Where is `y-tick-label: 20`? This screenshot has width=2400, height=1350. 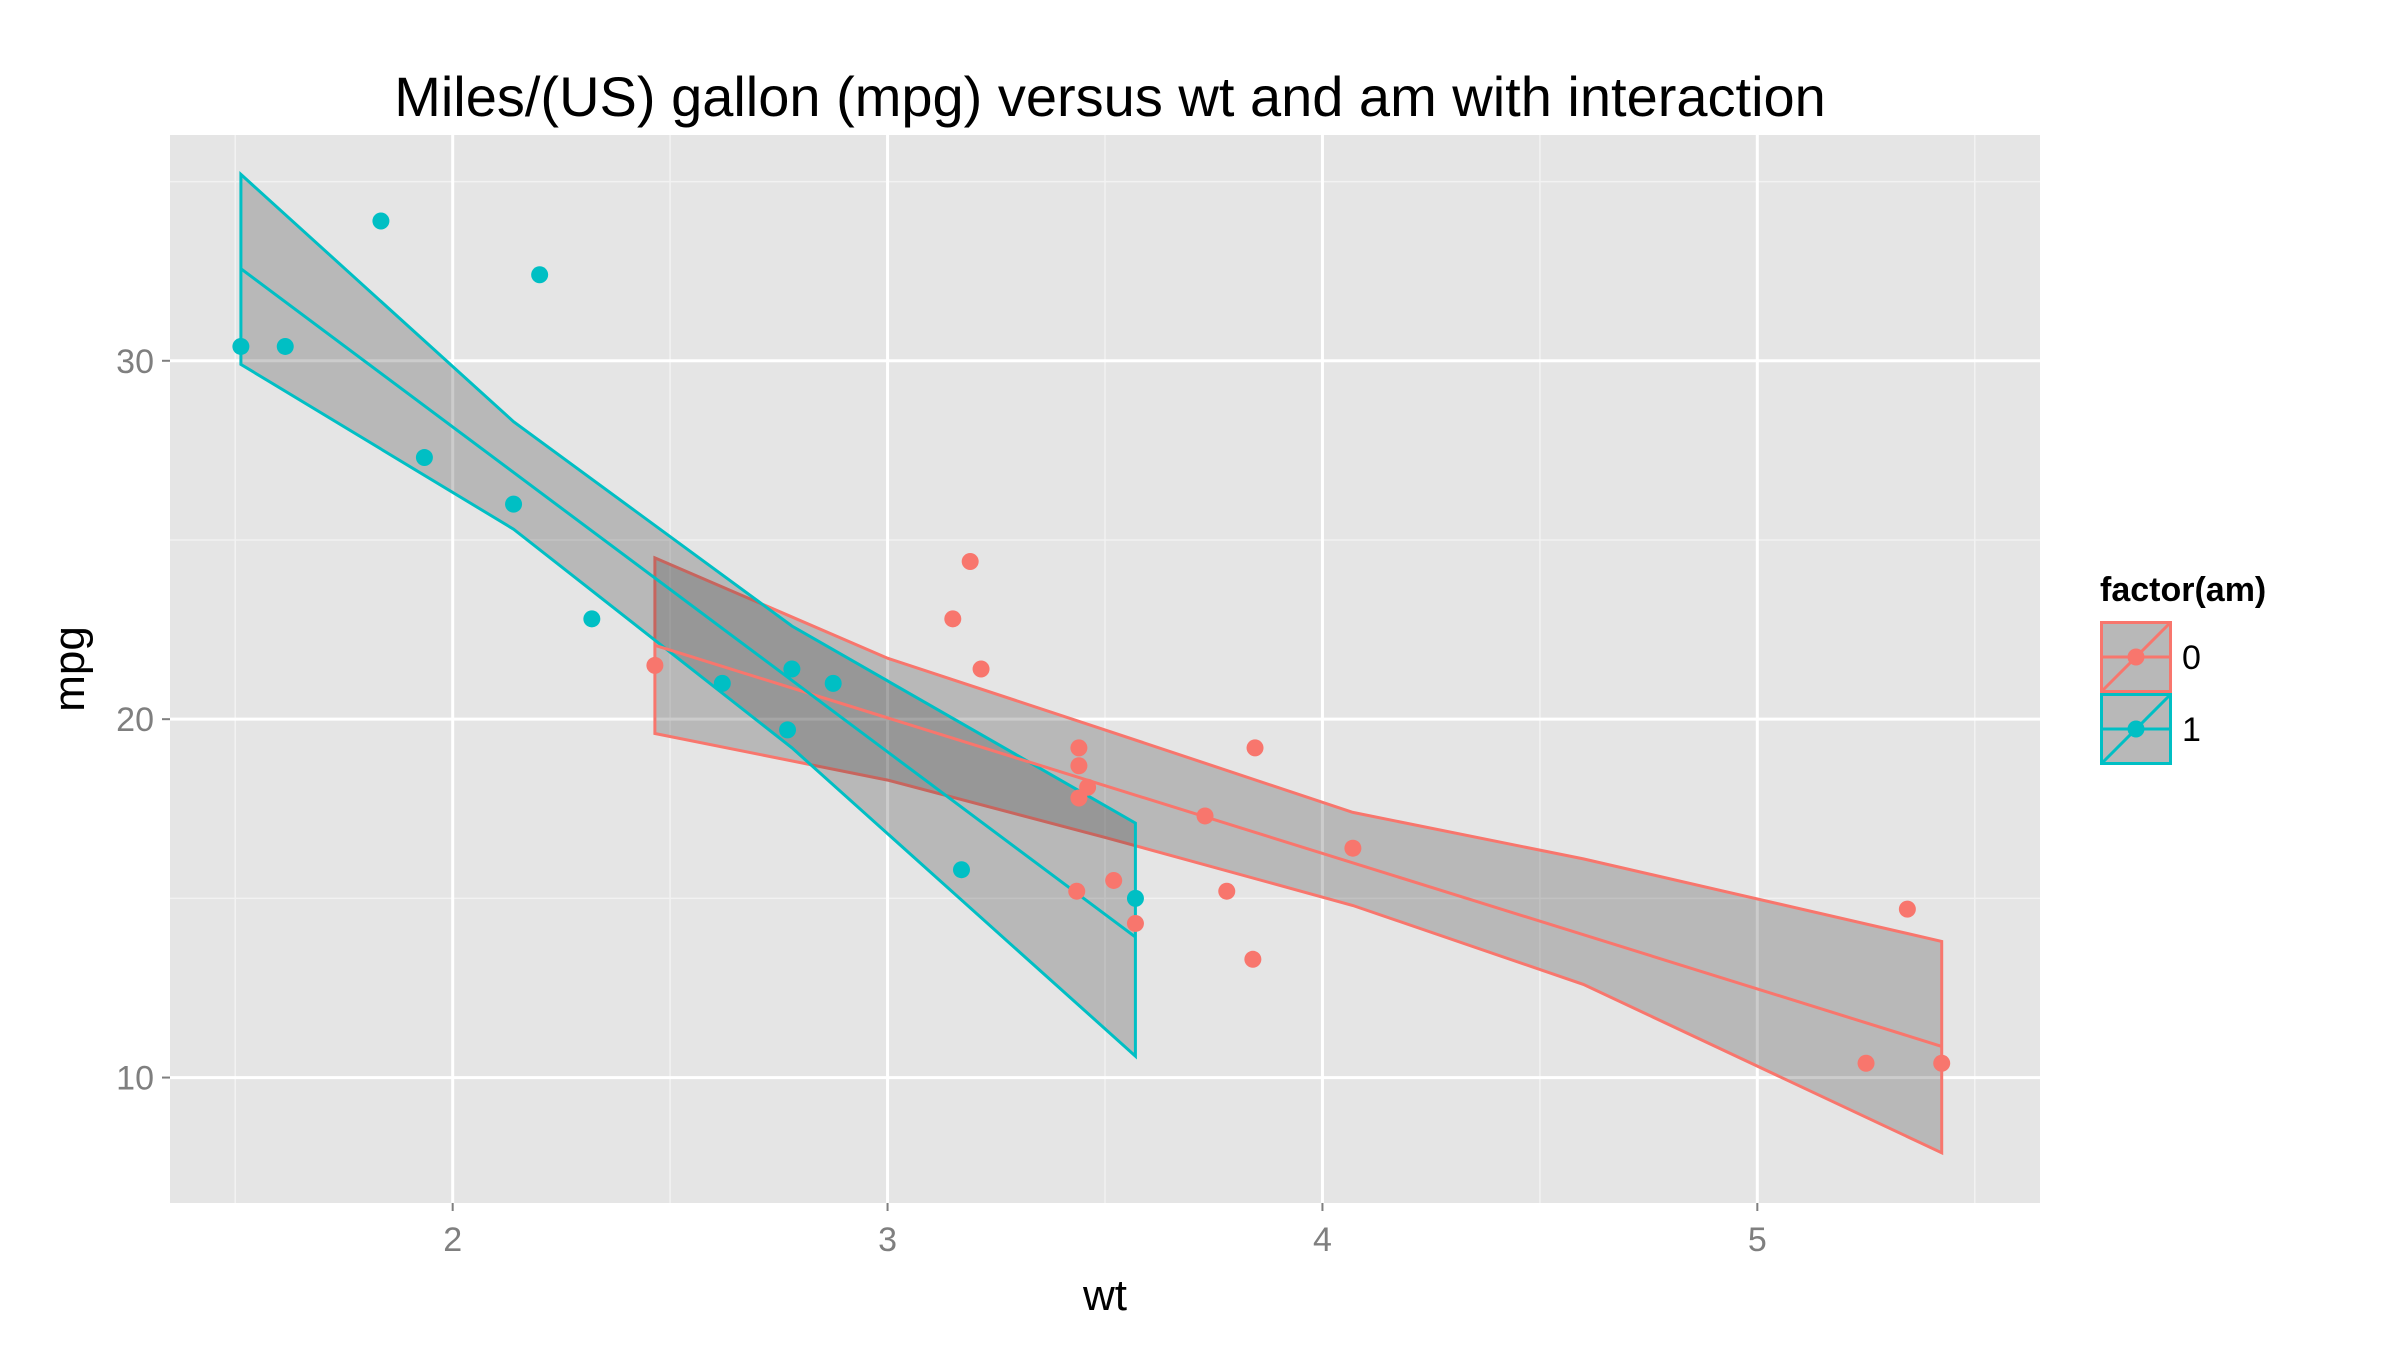 y-tick-label: 20 is located at coordinates (135, 720).